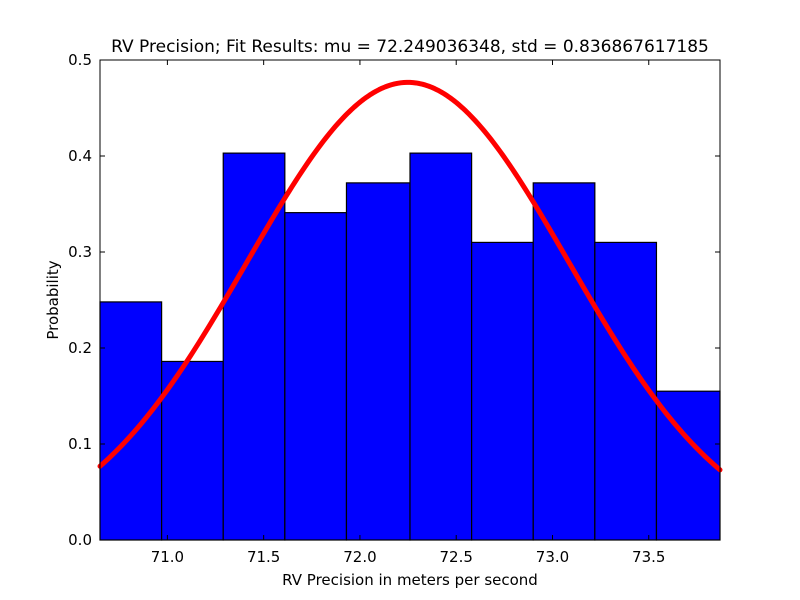 The image size is (800, 600). I want to click on x-tick-label: 71.0, so click(167, 557).